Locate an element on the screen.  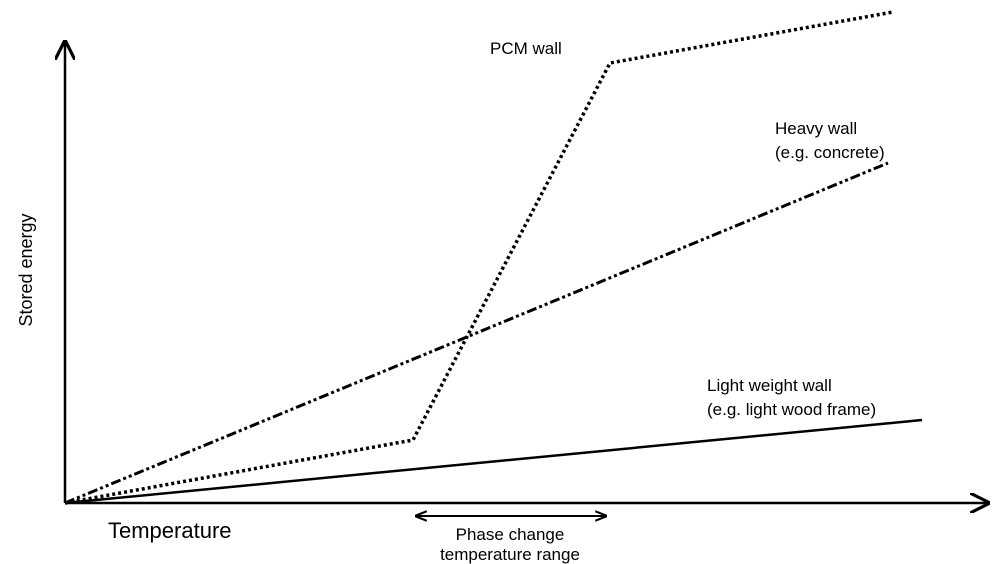
heavy-note: (e.g. concrete) is located at coordinates (830, 152).